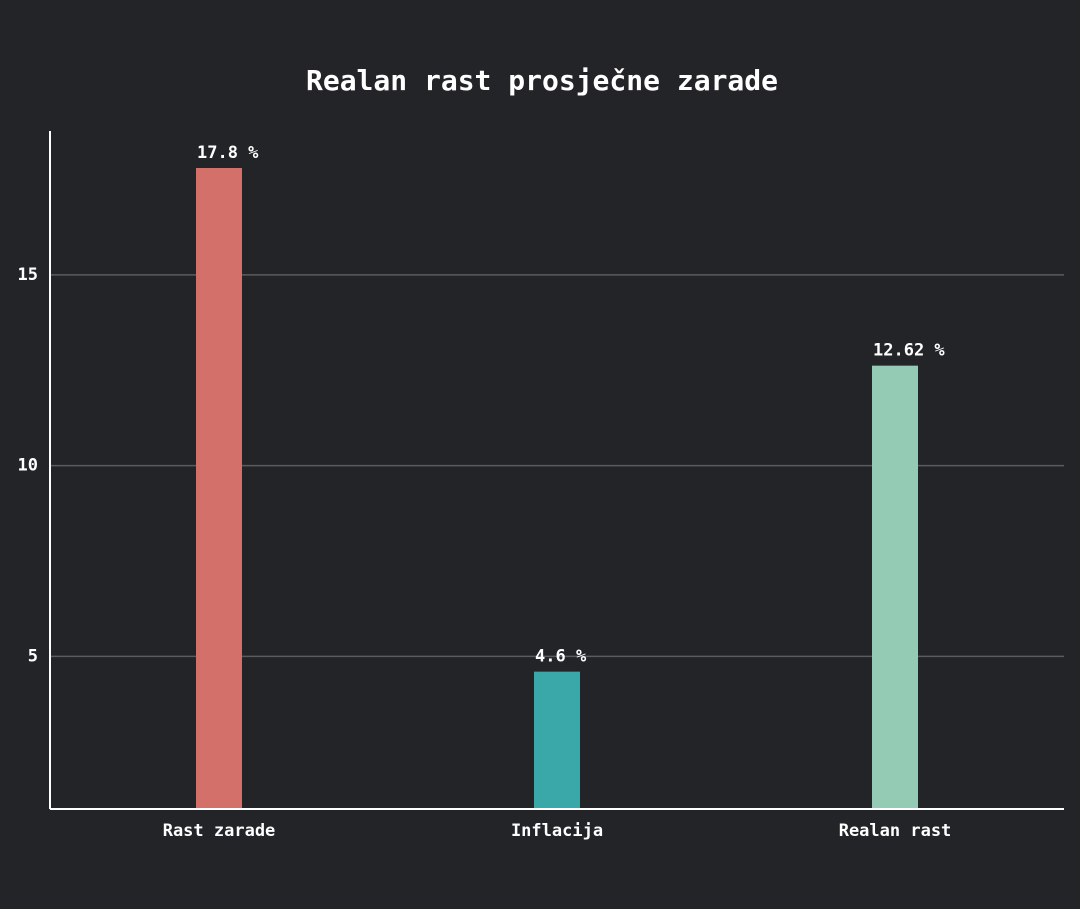  Describe the element at coordinates (561, 657) in the screenshot. I see `value-label: 4.6 %` at that location.